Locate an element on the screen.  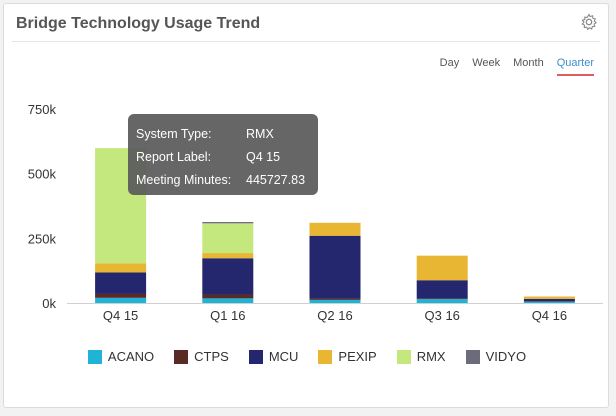
x-tick-label: Q4 15 is located at coordinates (120, 315).